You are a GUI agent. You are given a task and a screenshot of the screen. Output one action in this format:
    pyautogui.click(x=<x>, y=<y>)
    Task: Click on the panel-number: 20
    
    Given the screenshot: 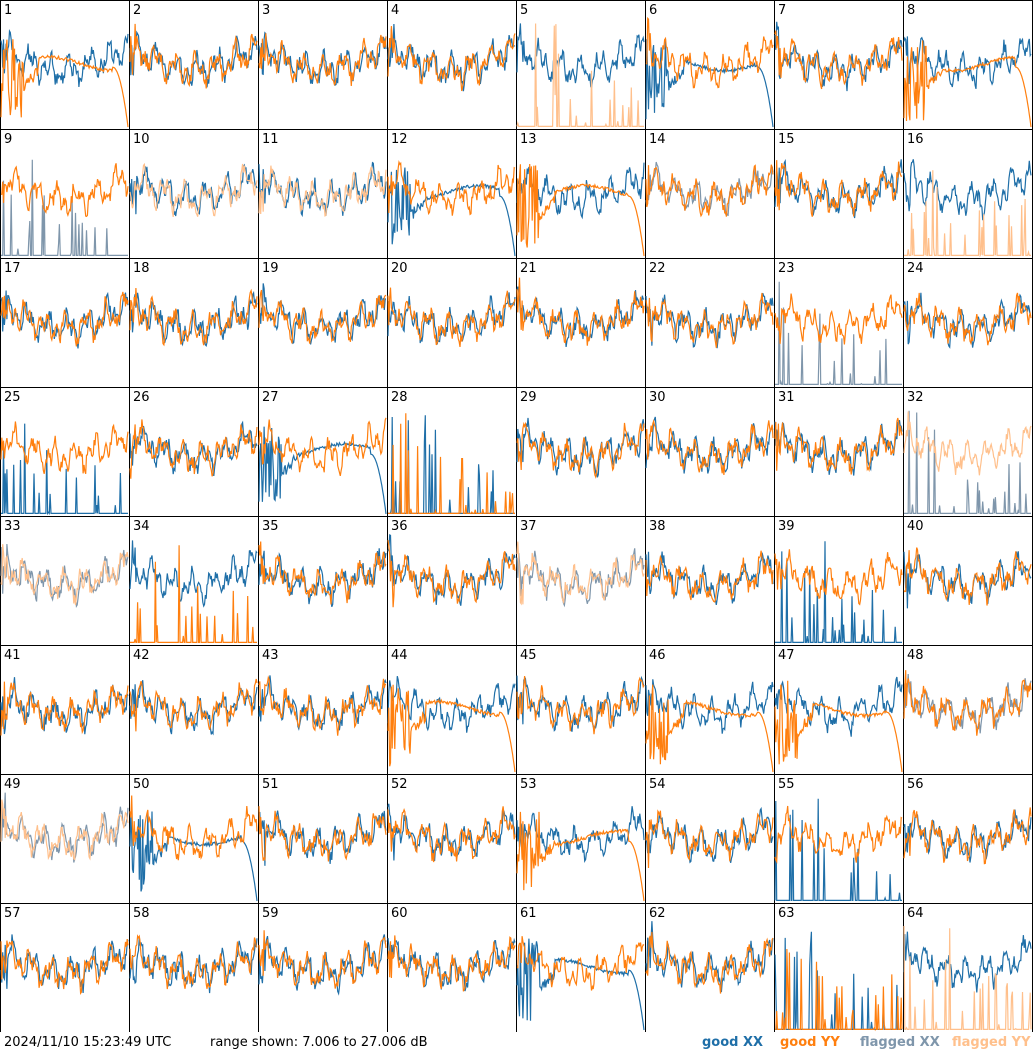 What is the action you would take?
    pyautogui.click(x=399, y=268)
    